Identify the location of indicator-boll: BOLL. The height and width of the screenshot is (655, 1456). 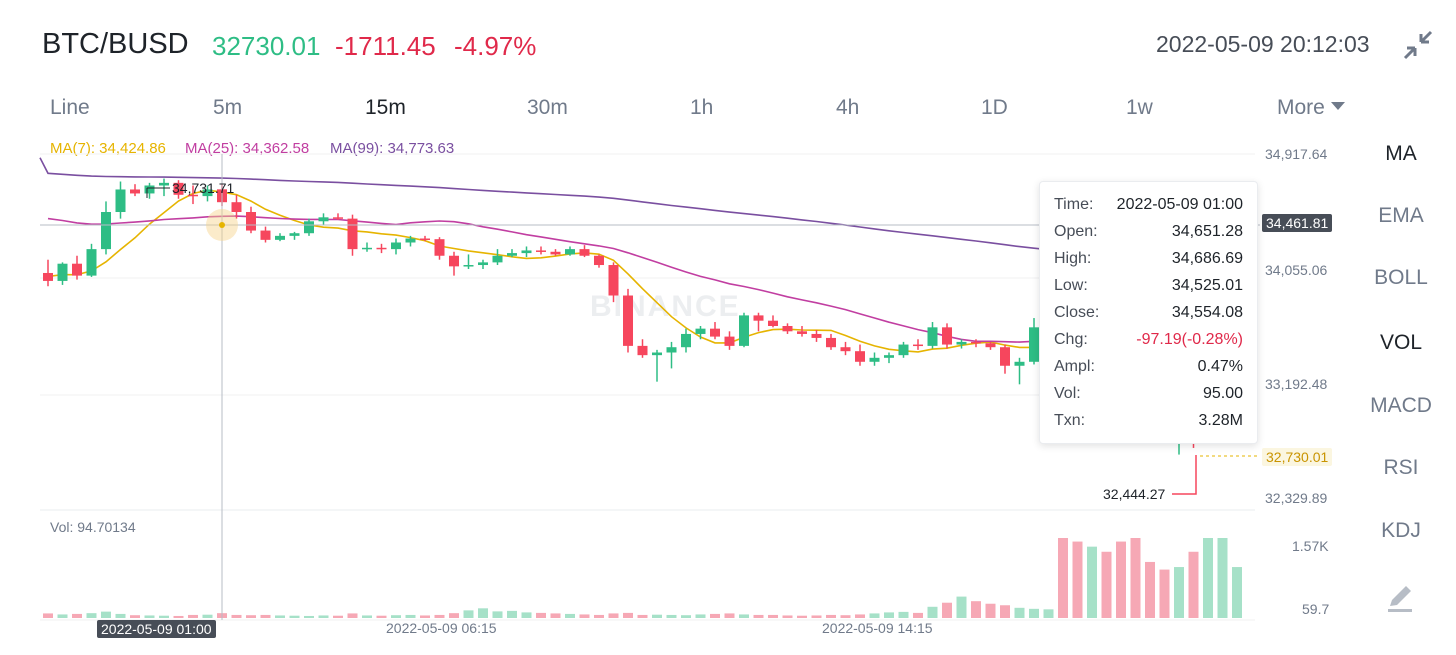
(1401, 277).